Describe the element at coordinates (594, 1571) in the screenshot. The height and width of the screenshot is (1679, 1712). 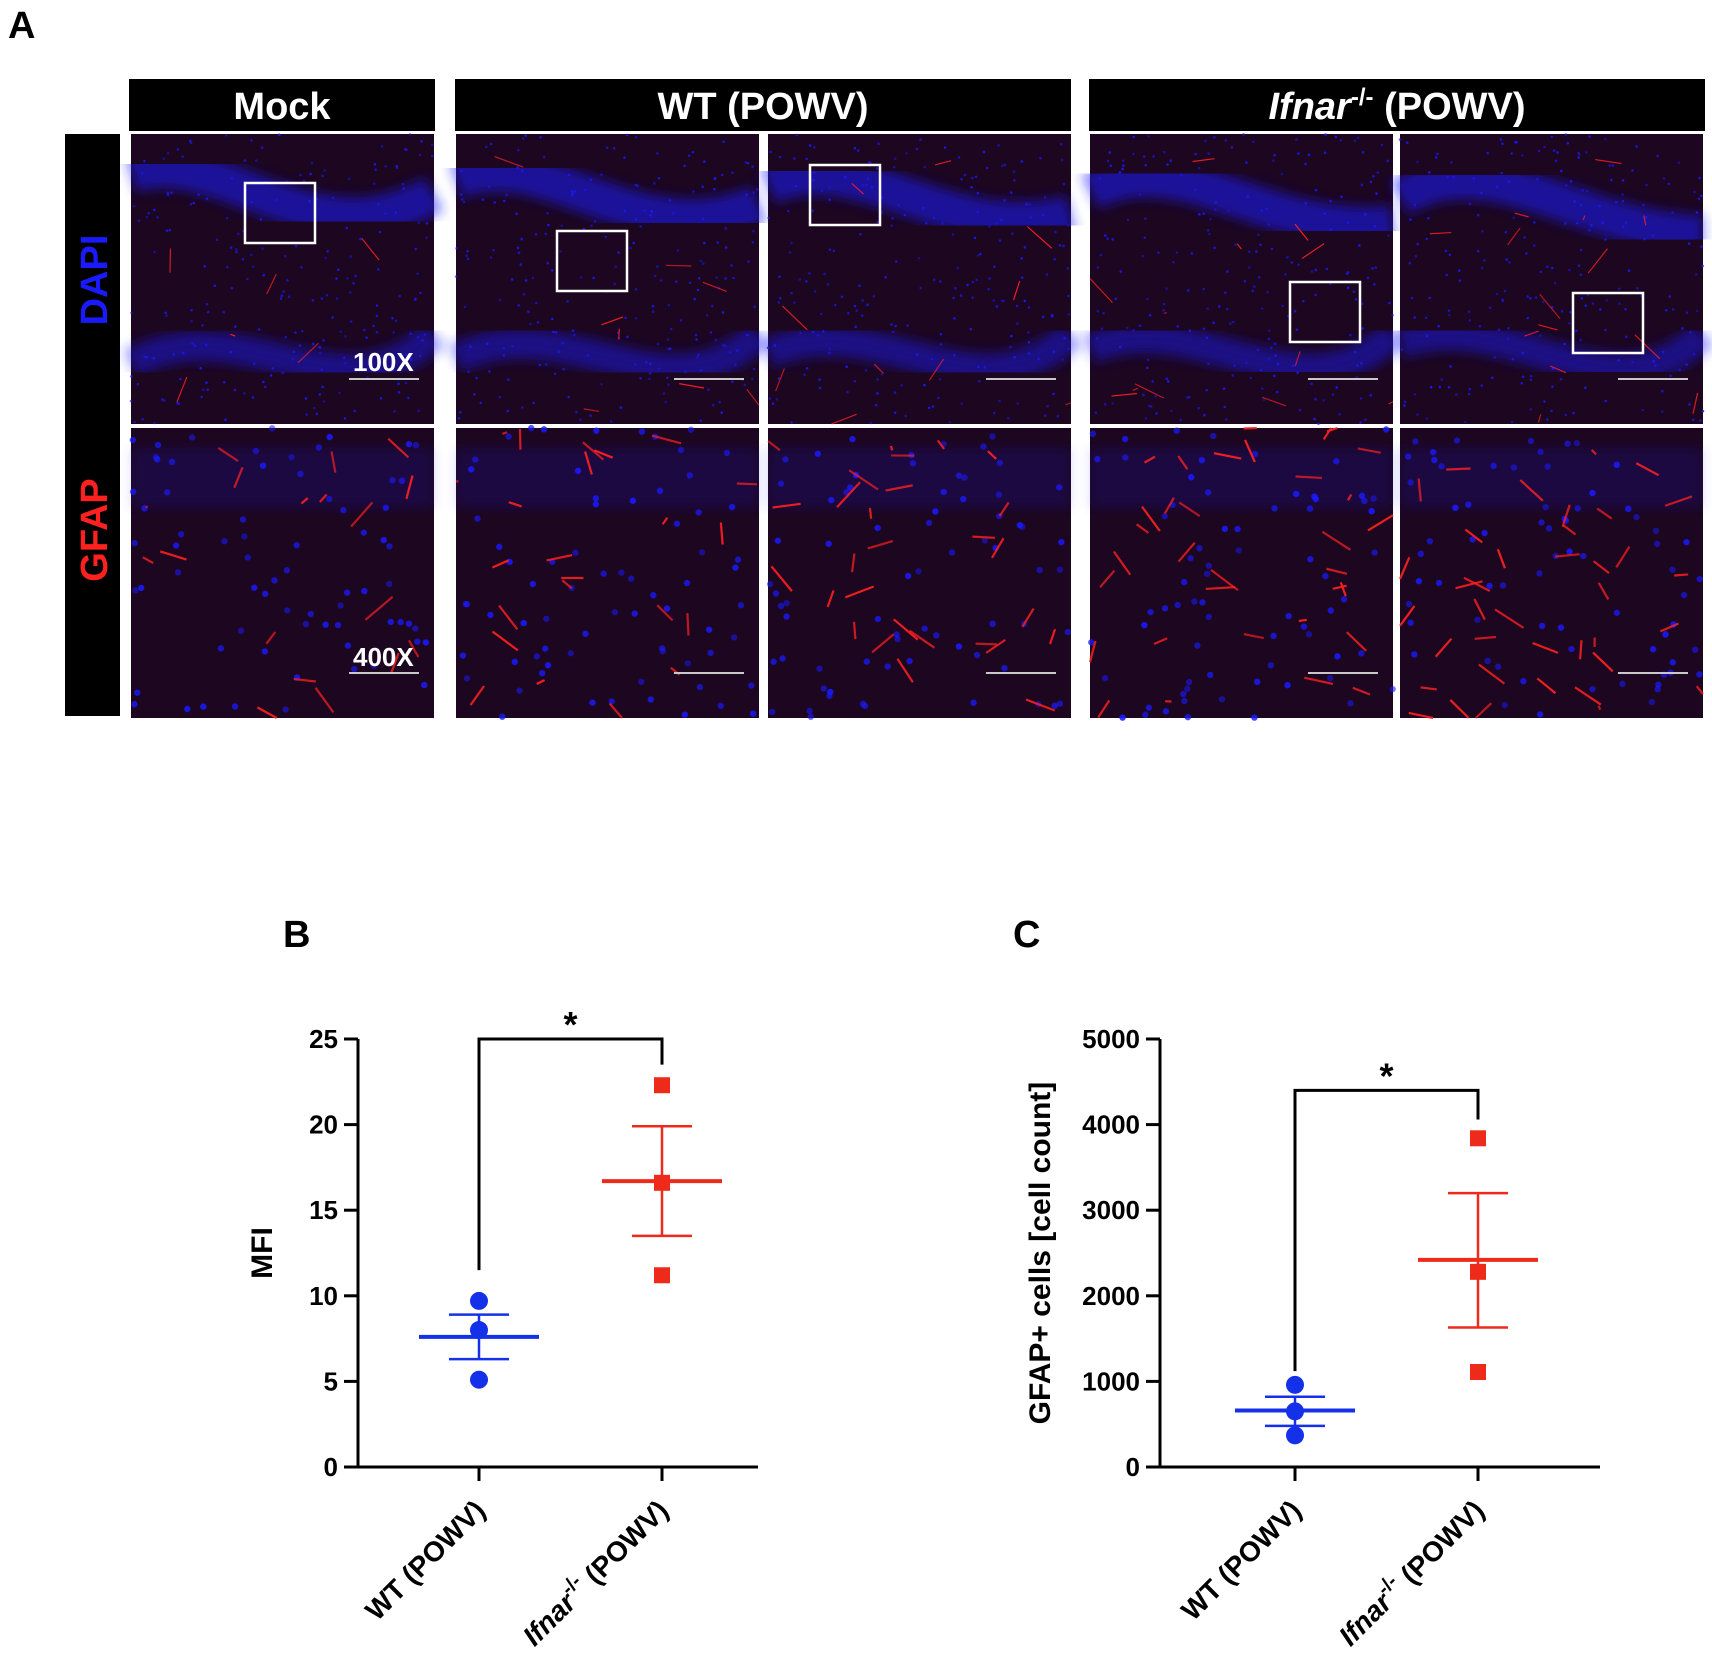
I see `x-category-label: Ifnar-/- (POWV)` at that location.